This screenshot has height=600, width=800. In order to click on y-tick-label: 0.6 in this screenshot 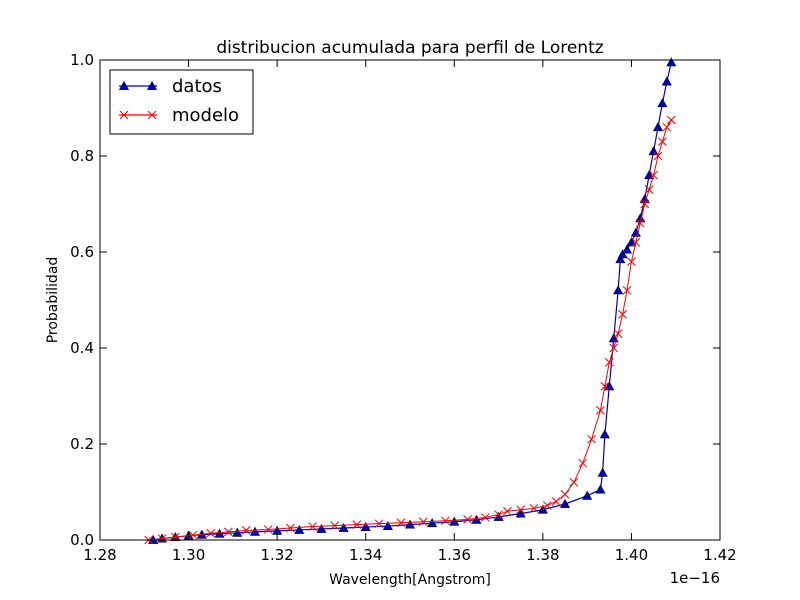, I will do `click(82, 252)`.